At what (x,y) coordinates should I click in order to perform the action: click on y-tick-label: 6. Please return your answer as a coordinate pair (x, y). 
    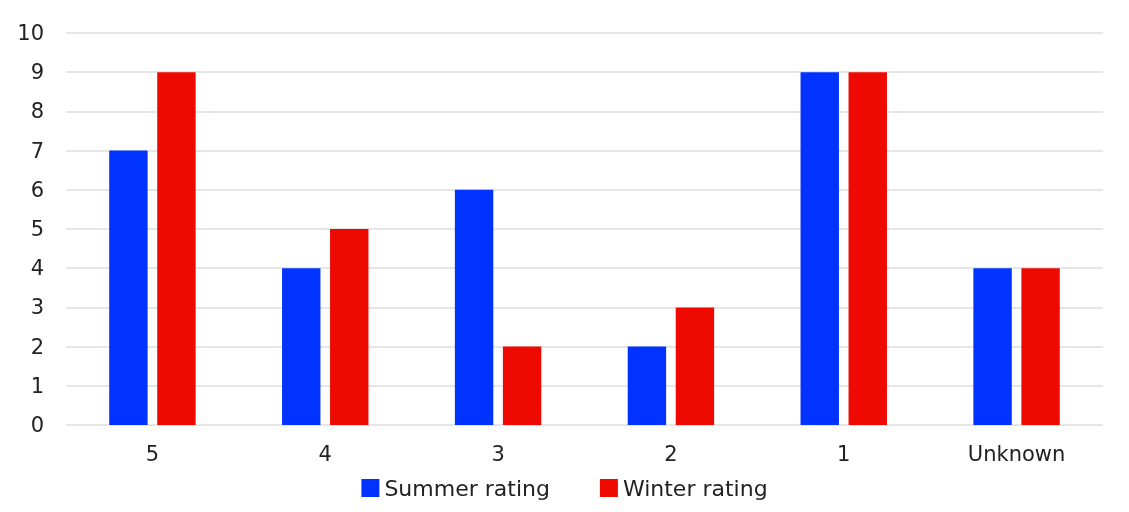
    Looking at the image, I should click on (37, 189).